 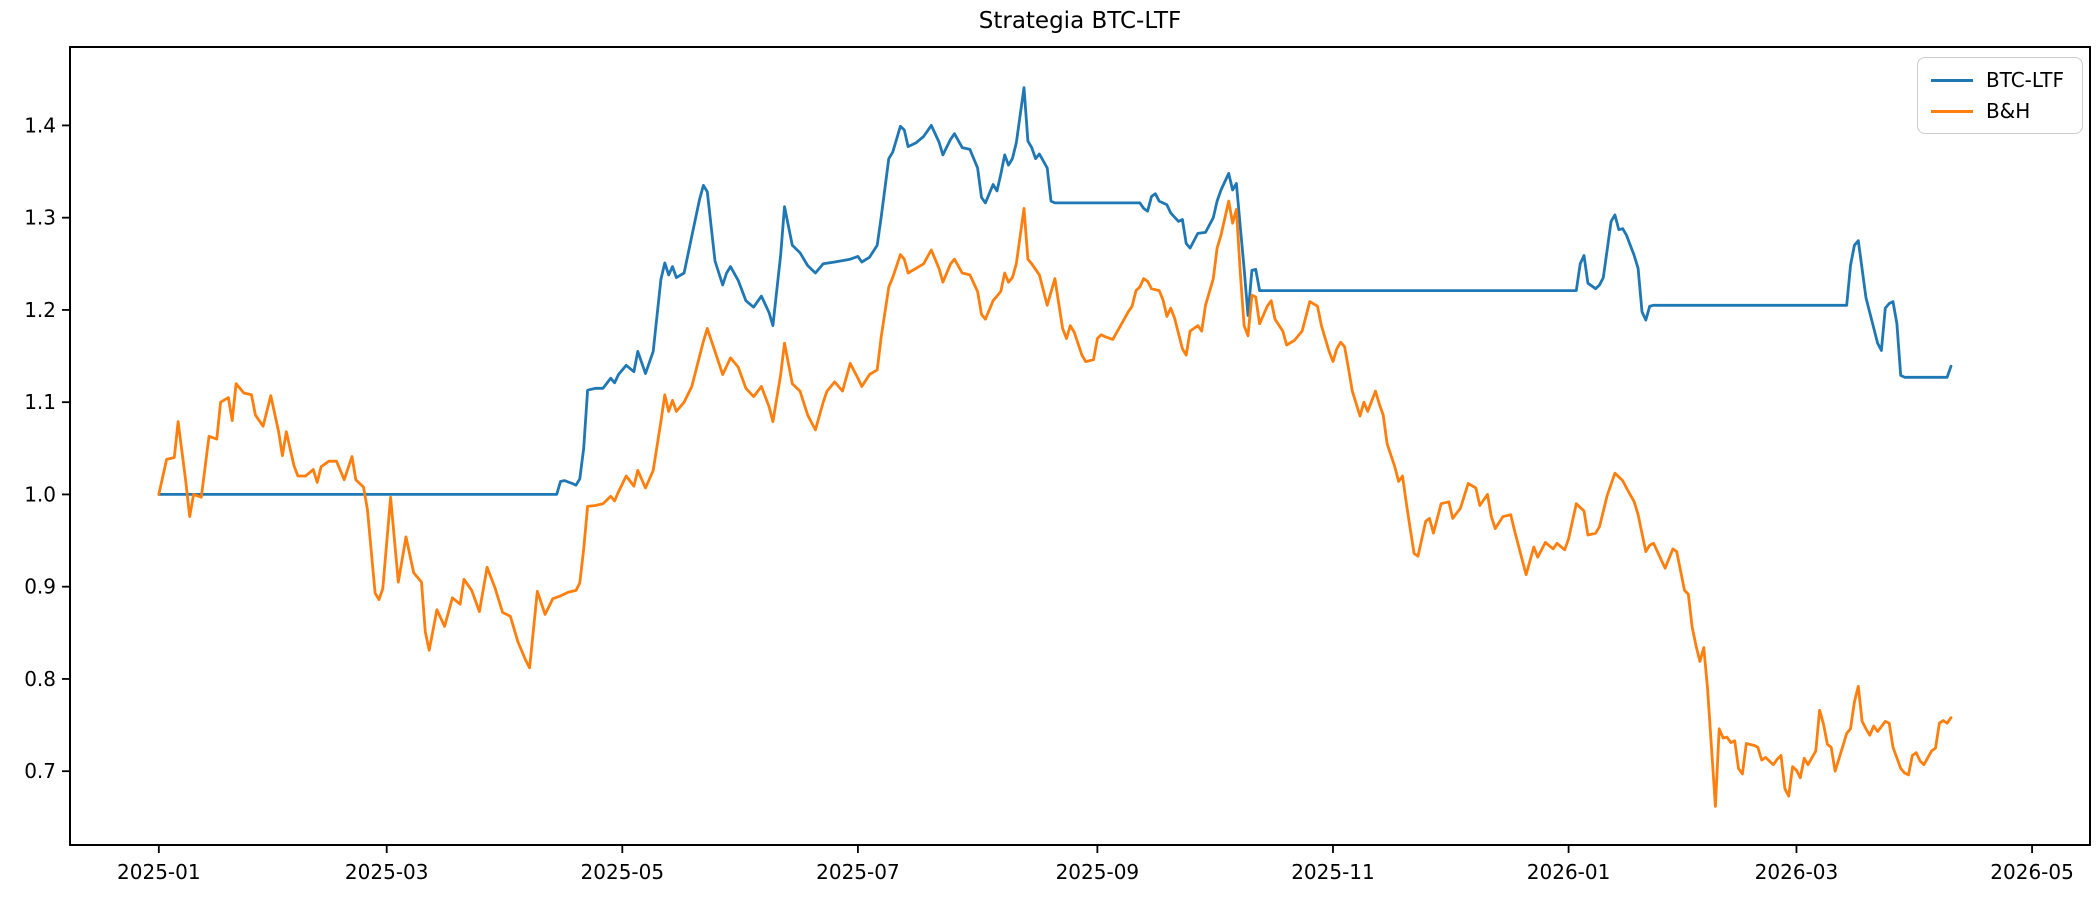 I want to click on x-tick-label: 2025-03, so click(x=387, y=872).